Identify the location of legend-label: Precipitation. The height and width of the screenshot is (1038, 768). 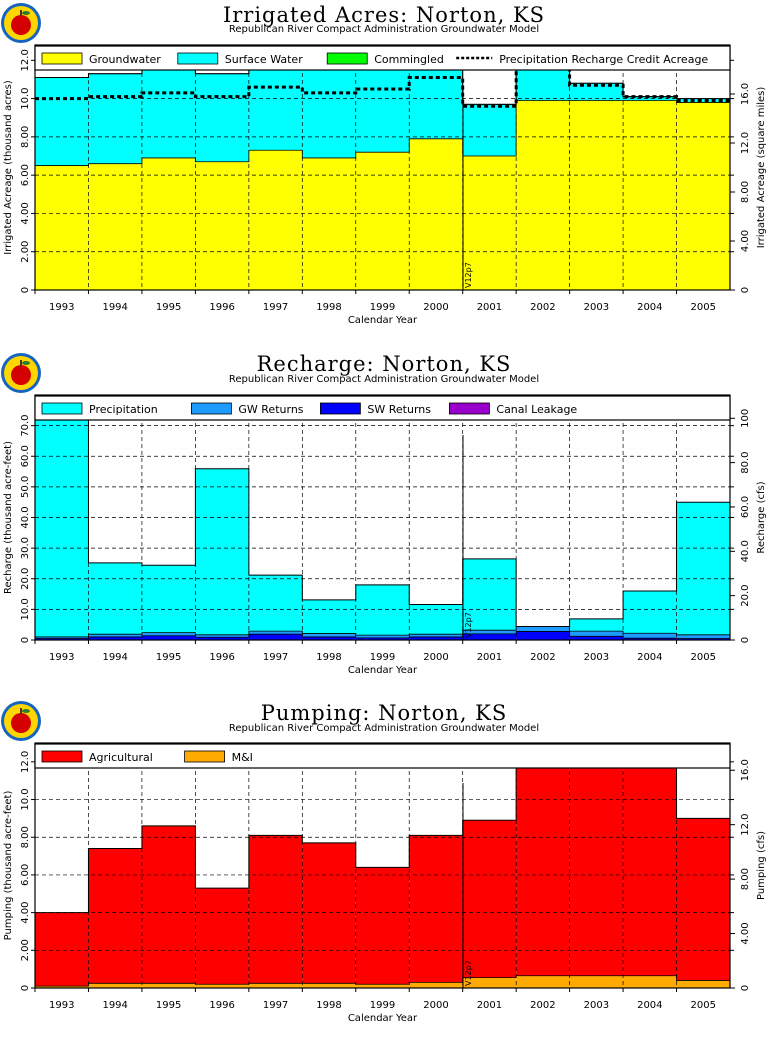
(123, 409).